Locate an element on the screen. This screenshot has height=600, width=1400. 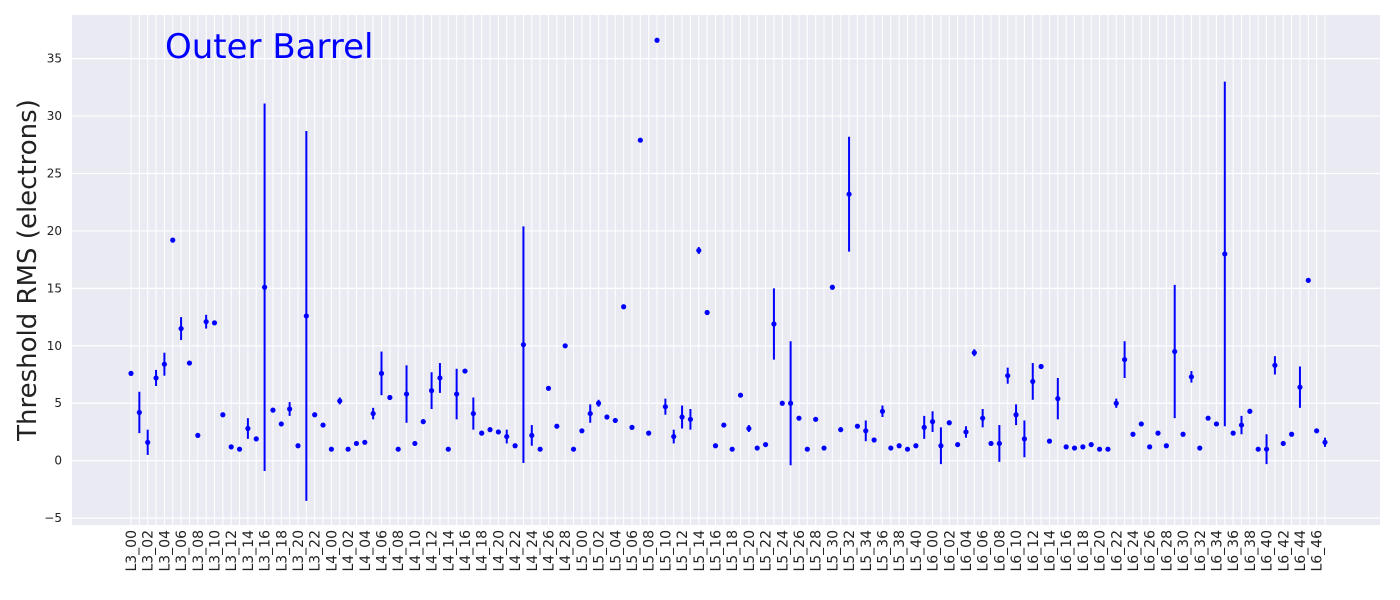
x-tick-label: L6_36 is located at coordinates (1234, 551).